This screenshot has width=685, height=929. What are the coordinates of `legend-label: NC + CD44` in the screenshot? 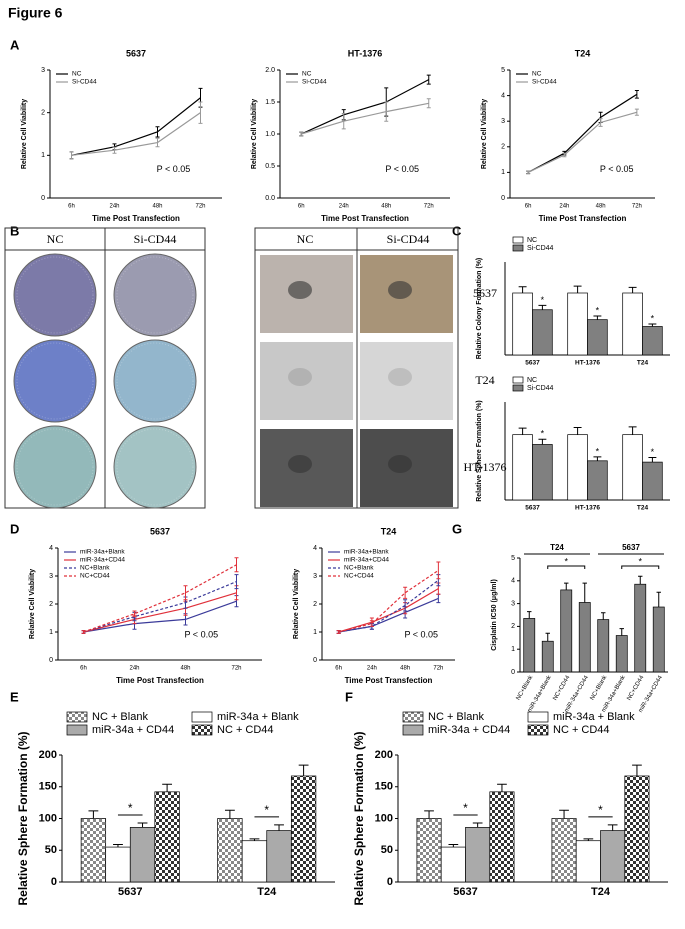 It's located at (581, 730).